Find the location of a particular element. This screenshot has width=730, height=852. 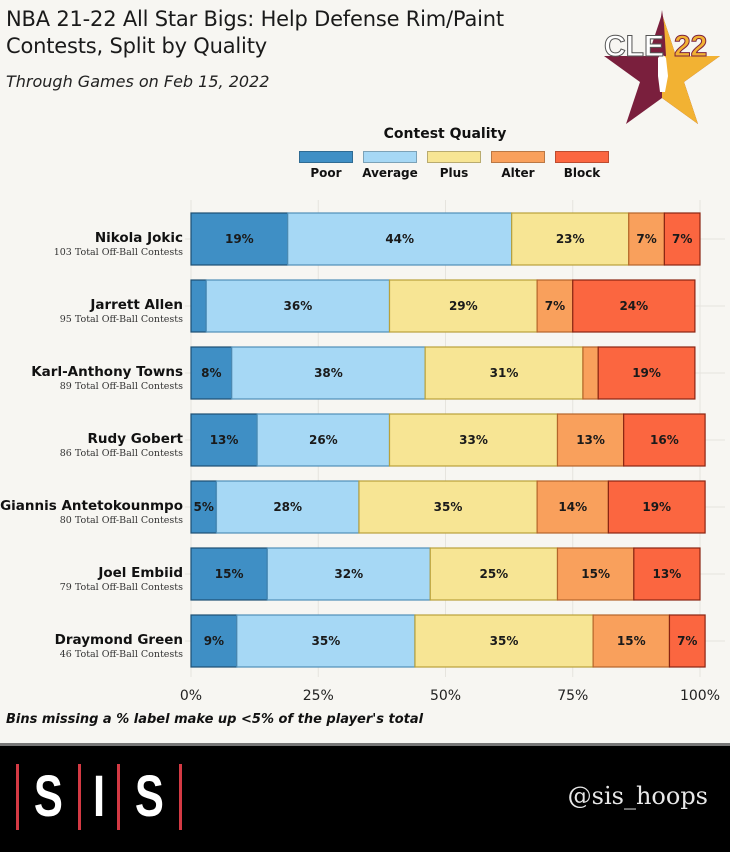

data-label: 26% is located at coordinates (323, 440).